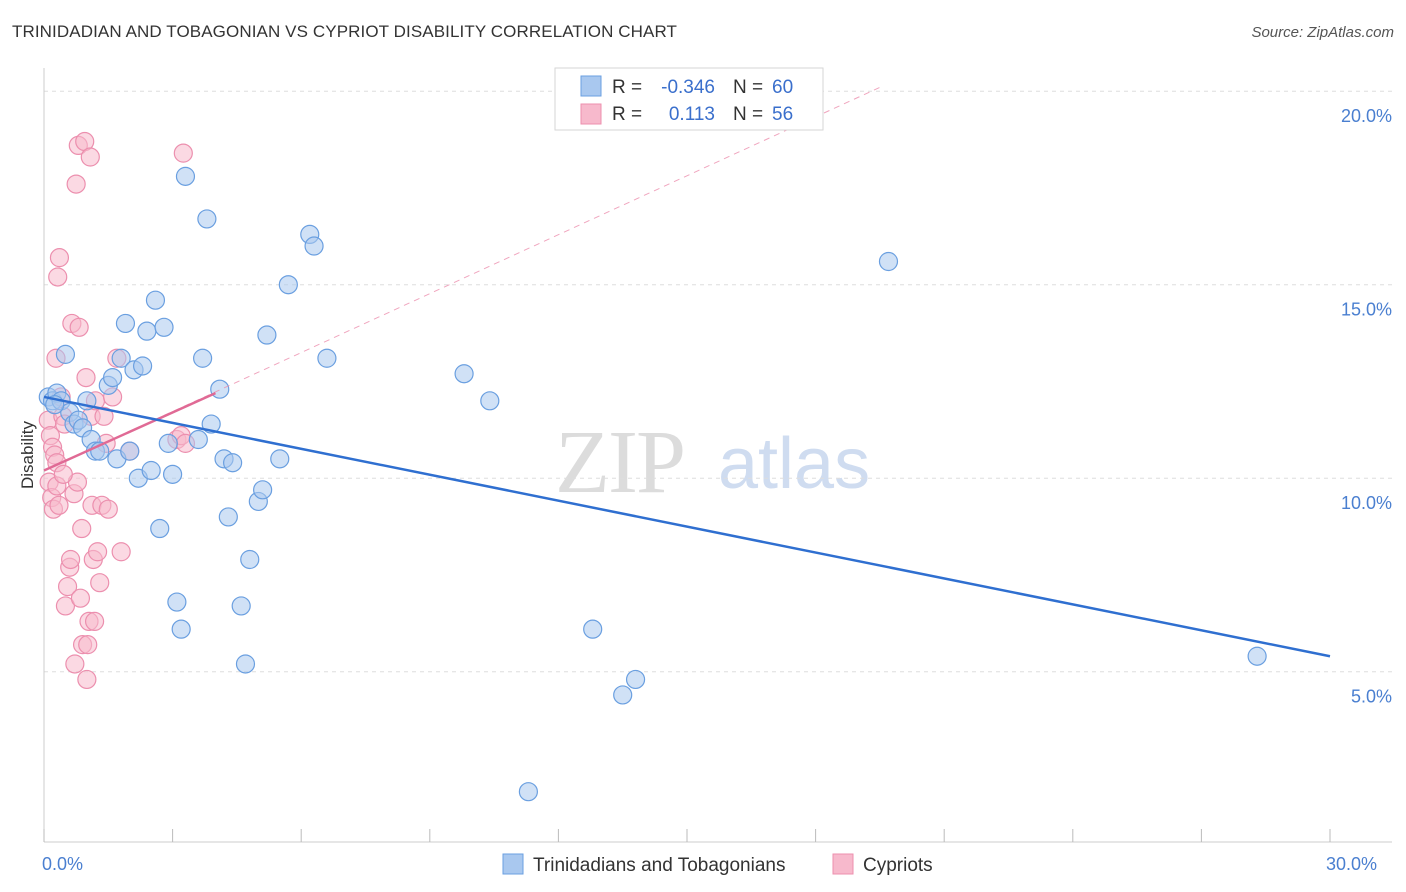 Image resolution: width=1406 pixels, height=892 pixels. What do you see at coordinates (689, 99) in the screenshot?
I see `stats-legend: R = -0.346 N = 60 R = 0.113 N = 56` at bounding box center [689, 99].